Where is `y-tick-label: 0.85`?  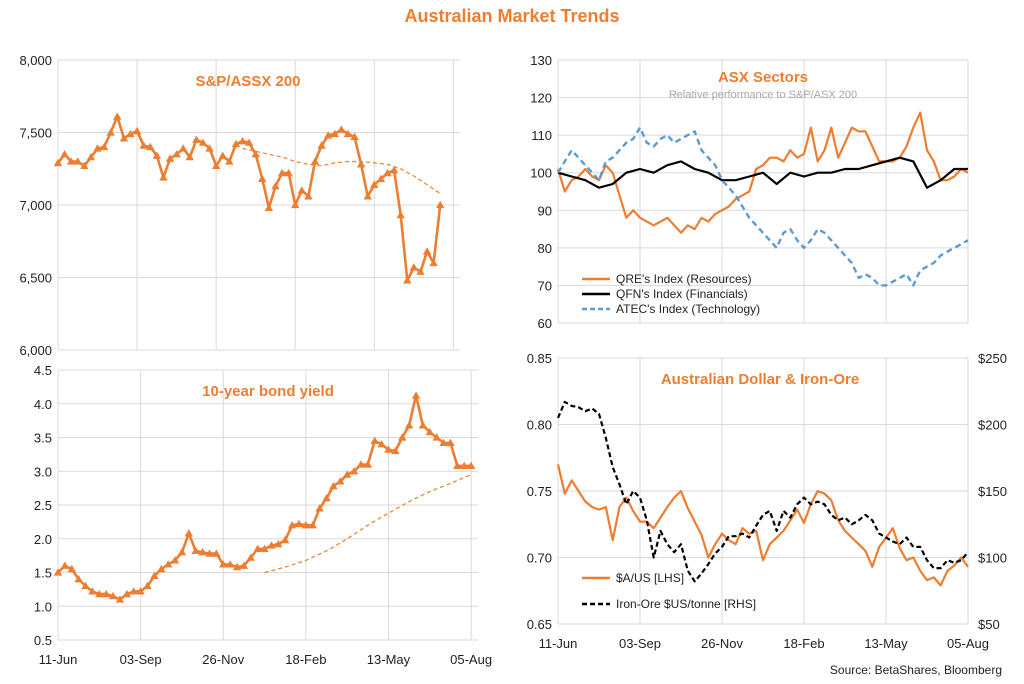 y-tick-label: 0.85 is located at coordinates (539, 358).